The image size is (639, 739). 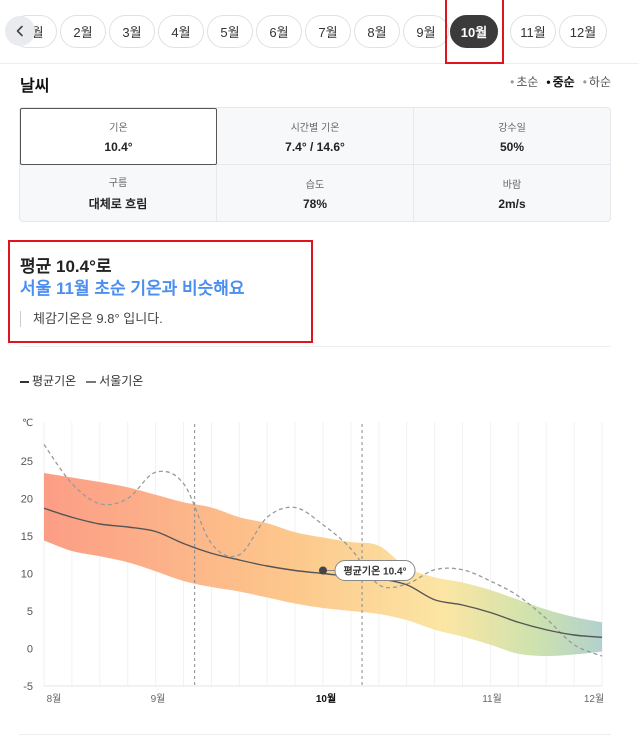 I want to click on summary-average: 평균 10.4°로, so click(x=66, y=266).